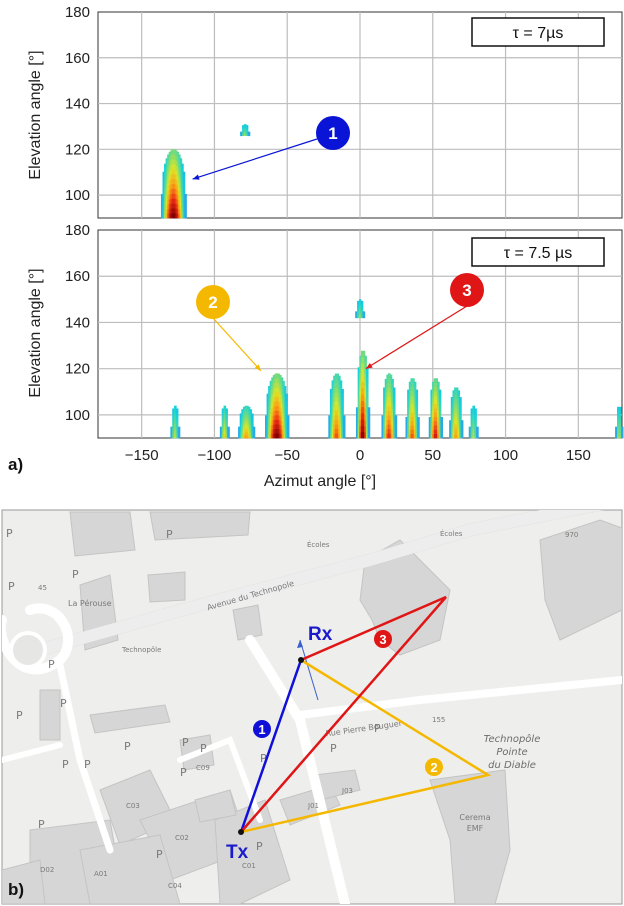 Image resolution: width=624 pixels, height=906 pixels. Describe the element at coordinates (47, 870) in the screenshot. I see `building-label-d02: D02` at that location.